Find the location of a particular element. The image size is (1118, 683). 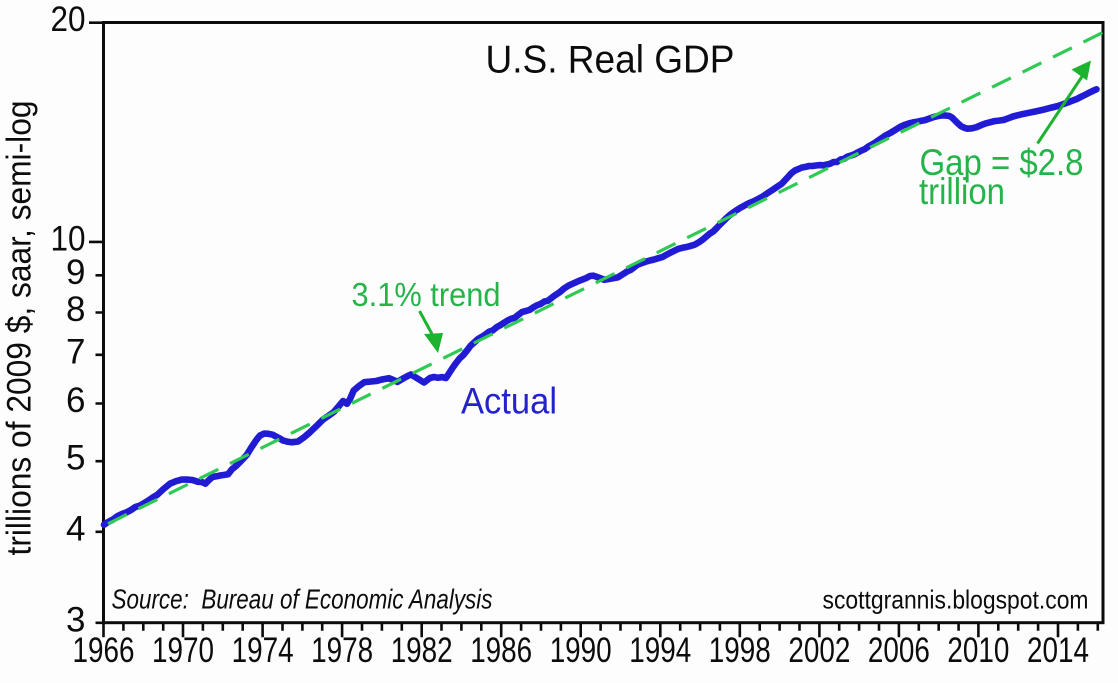

svg-text: Actual is located at coordinates (509, 401).